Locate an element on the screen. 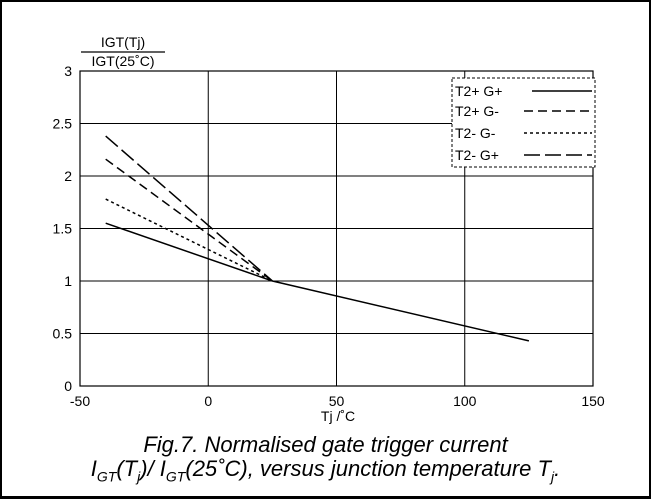  legend-label-2: T2+ G- is located at coordinates (477, 111).